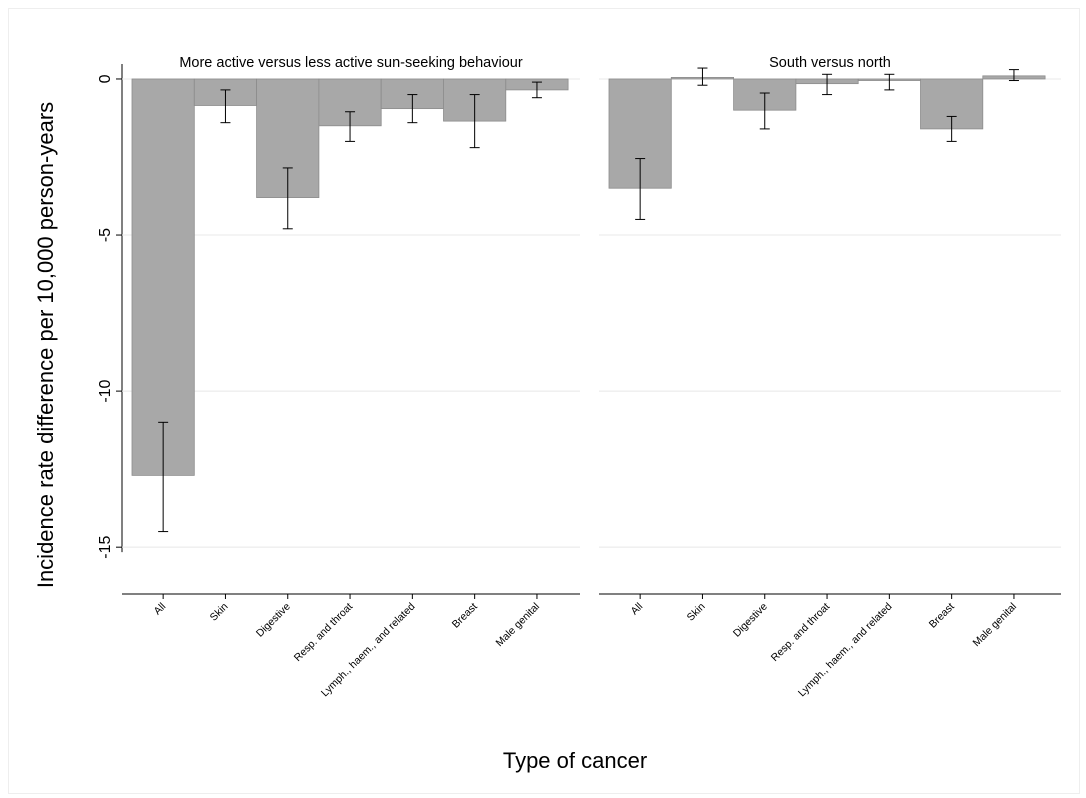  What do you see at coordinates (105, 547) in the screenshot?
I see `y-tick-label: -15` at bounding box center [105, 547].